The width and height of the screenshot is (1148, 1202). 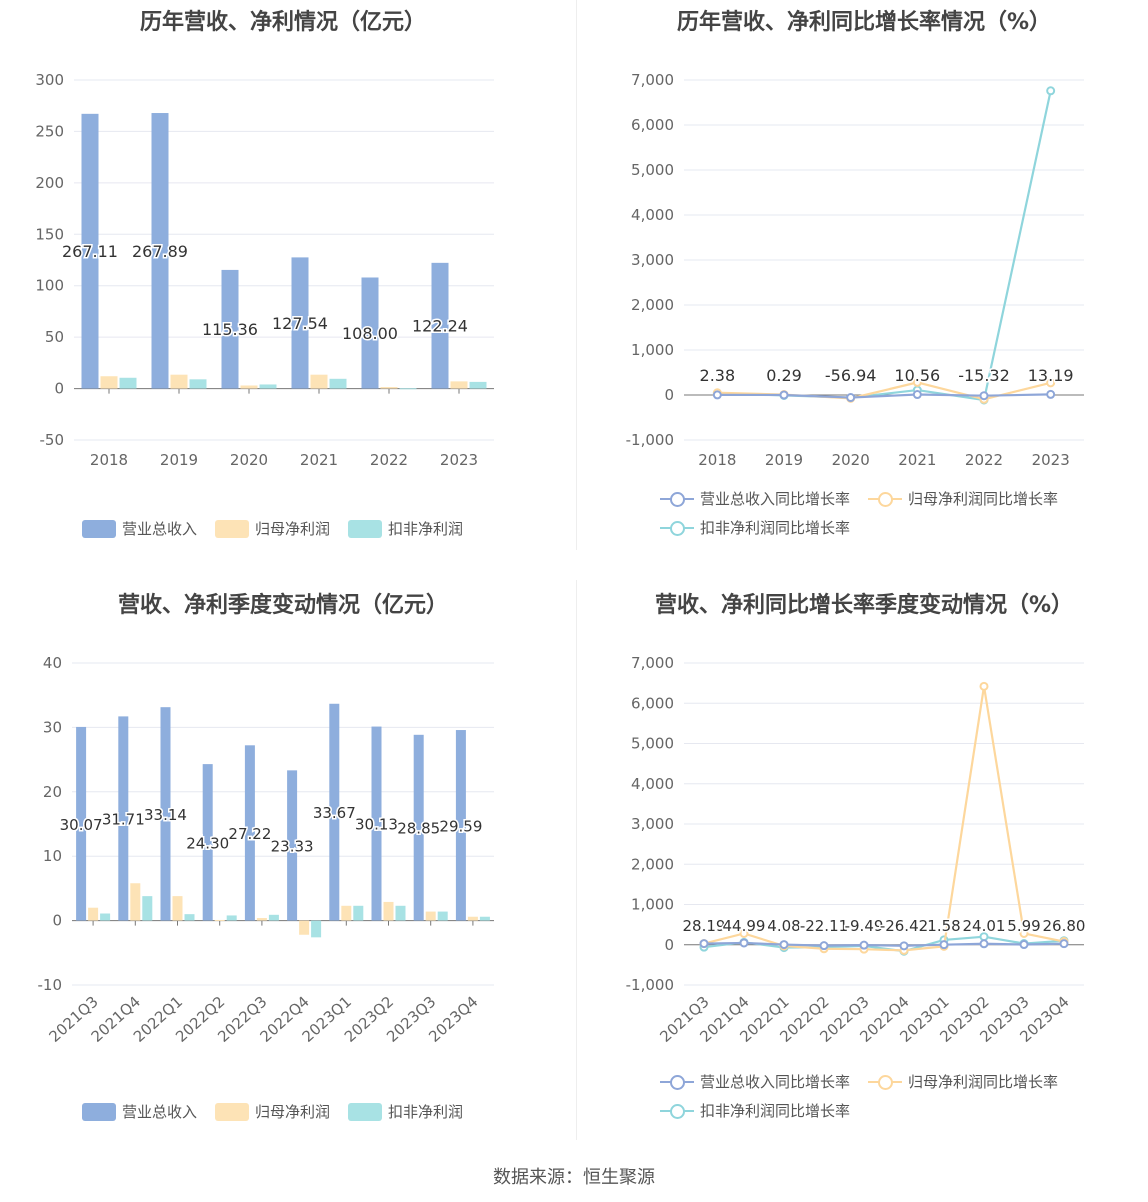 What do you see at coordinates (864, 605) in the screenshot?
I see `chart-title: 营收、净利同比增长率季度变动情况（%）` at bounding box center [864, 605].